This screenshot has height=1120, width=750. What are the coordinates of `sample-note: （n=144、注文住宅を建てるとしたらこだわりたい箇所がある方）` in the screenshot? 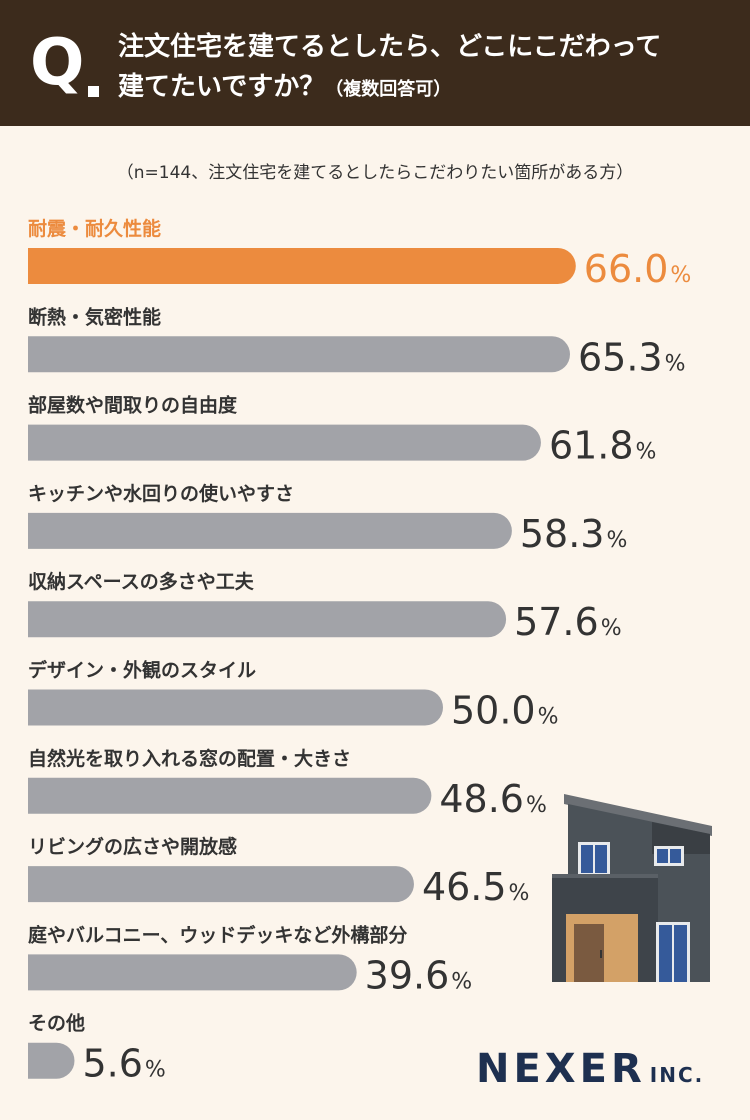 It's located at (375, 173).